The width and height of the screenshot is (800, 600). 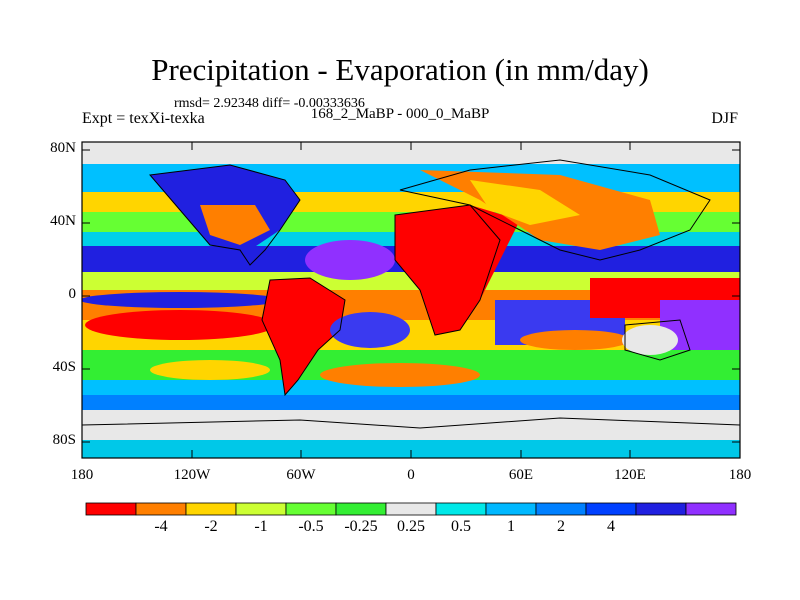 I want to click on x-tick-label-0: 0, so click(x=411, y=475).